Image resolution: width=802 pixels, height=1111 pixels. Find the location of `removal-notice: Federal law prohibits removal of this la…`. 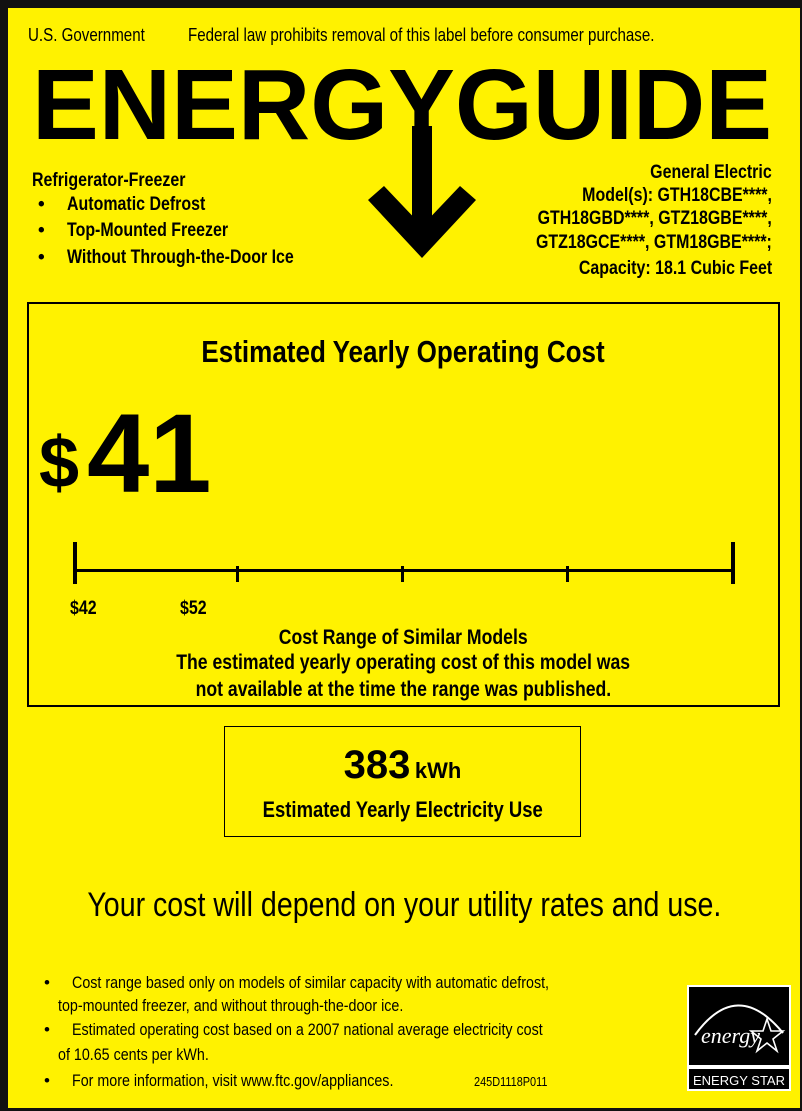

removal-notice: Federal law prohibits removal of this la… is located at coordinates (421, 35).